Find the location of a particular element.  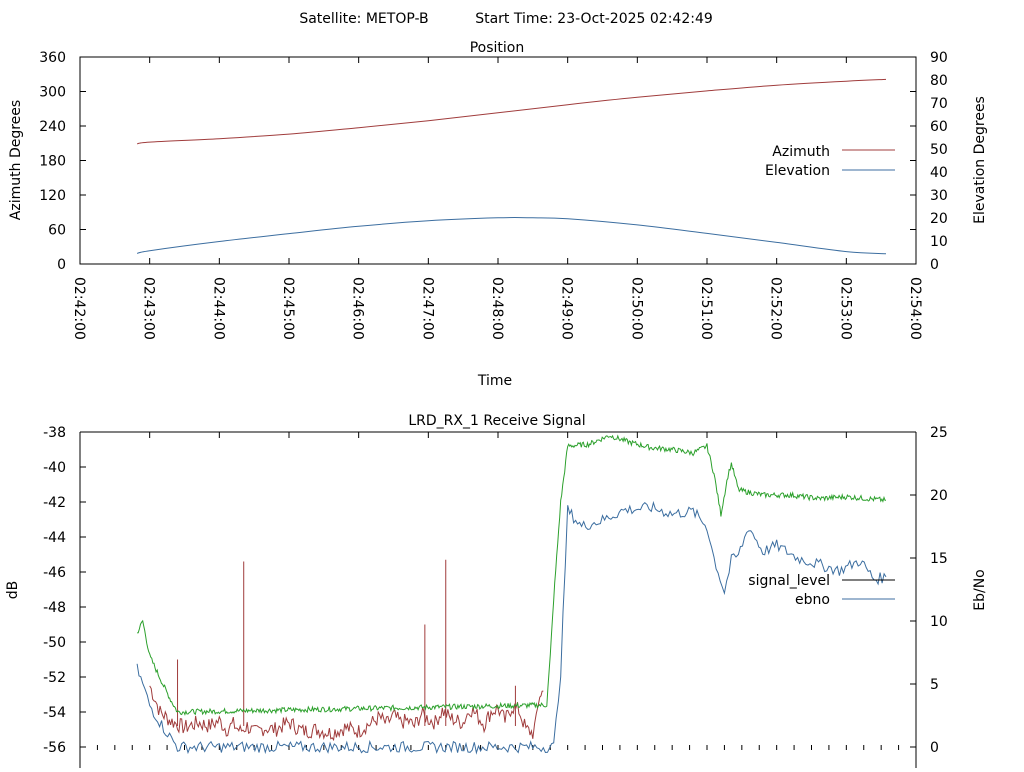

elevation-tick-label: 80 is located at coordinates (939, 81).